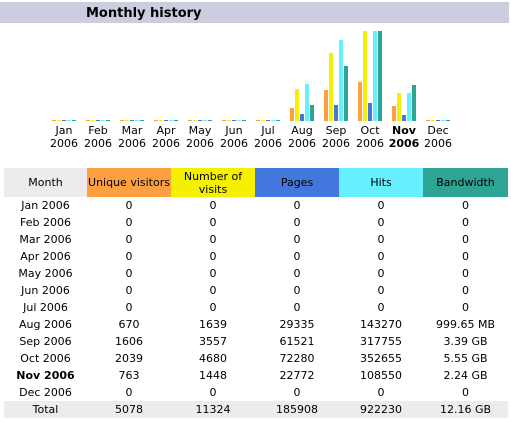 The height and width of the screenshot is (422, 511). I want to click on cell-bandwidth: 999.65 MB, so click(465, 324).